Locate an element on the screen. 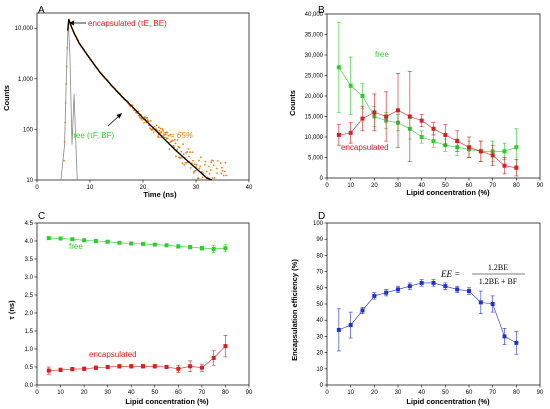  y-tick-label: 0.5 is located at coordinates (29, 368).